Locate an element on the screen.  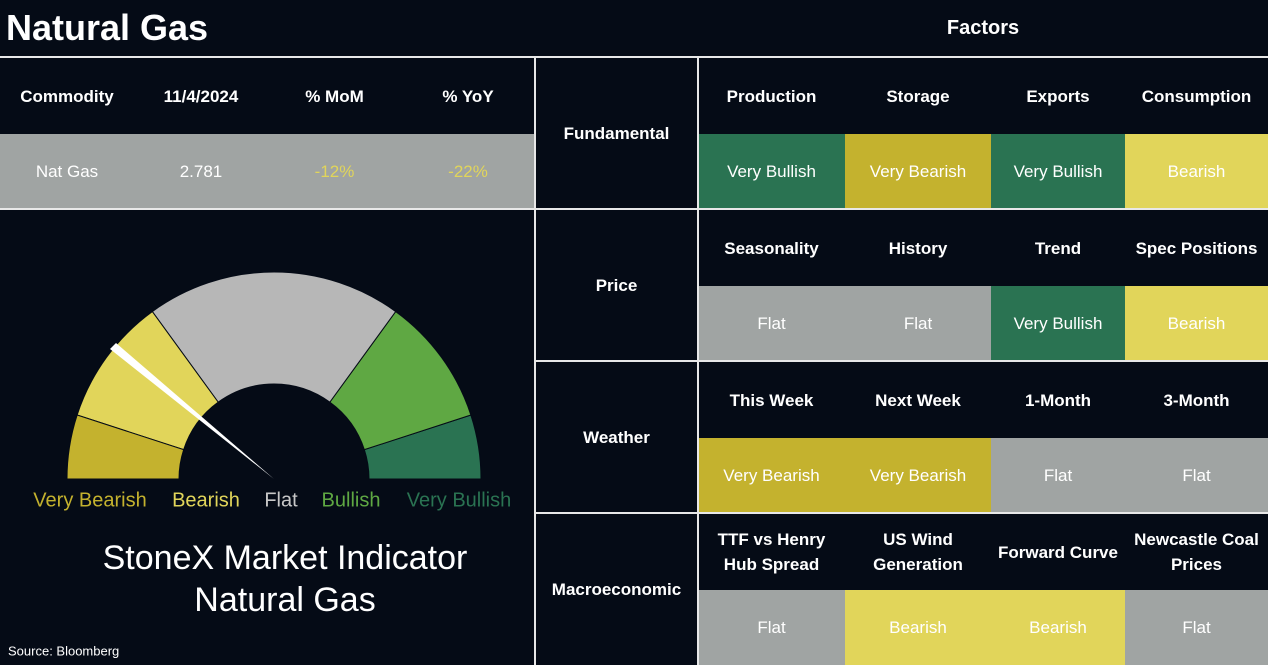
table-header: Commodity is located at coordinates (67, 96).